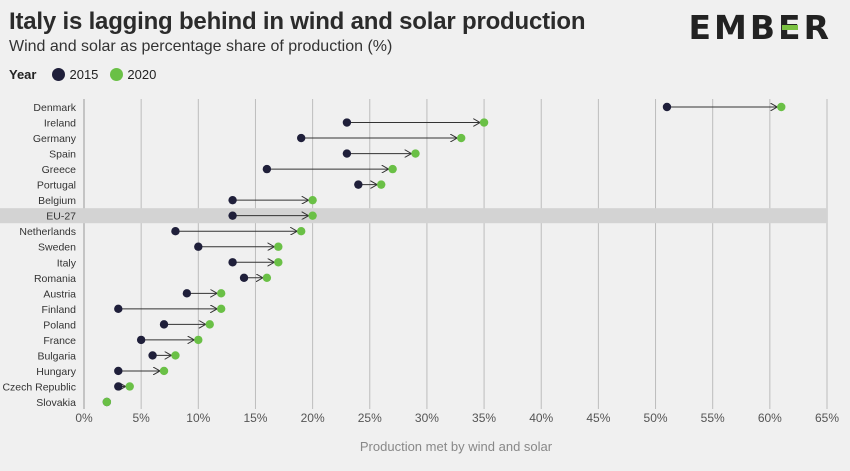  What do you see at coordinates (141, 418) in the screenshot?
I see `x-tick-label: 5%` at bounding box center [141, 418].